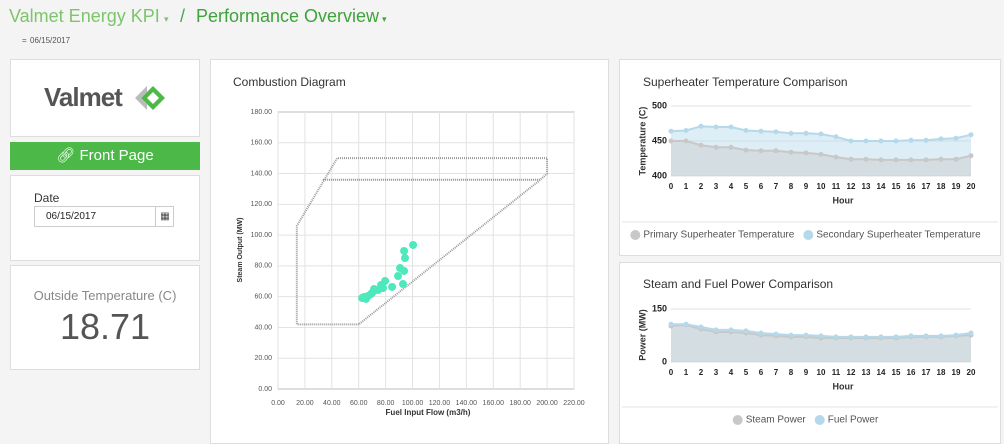 Image resolution: width=1004 pixels, height=444 pixels. I want to click on temperature-value: 18.71, so click(105, 326).